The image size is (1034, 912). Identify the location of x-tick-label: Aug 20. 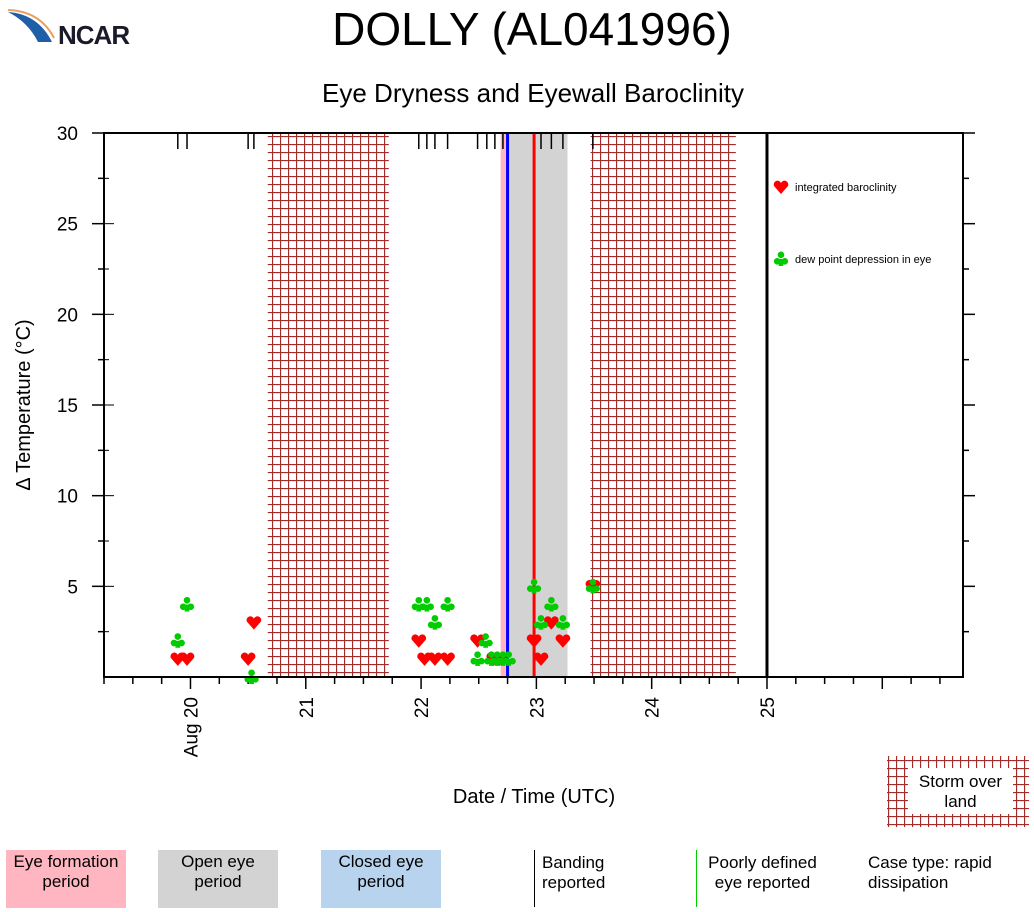
(191, 727).